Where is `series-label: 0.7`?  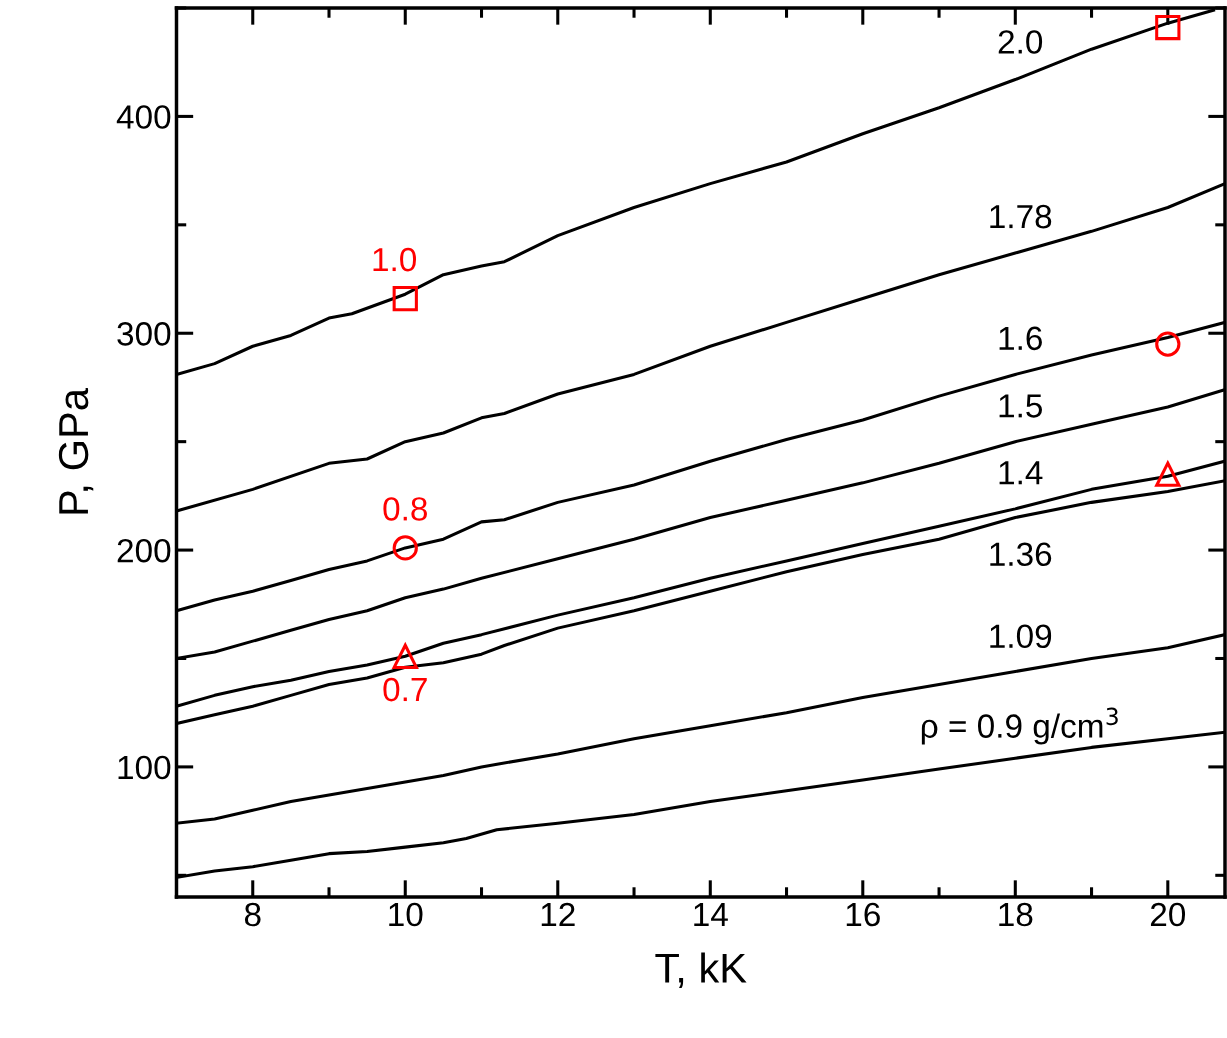 series-label: 0.7 is located at coordinates (405, 689).